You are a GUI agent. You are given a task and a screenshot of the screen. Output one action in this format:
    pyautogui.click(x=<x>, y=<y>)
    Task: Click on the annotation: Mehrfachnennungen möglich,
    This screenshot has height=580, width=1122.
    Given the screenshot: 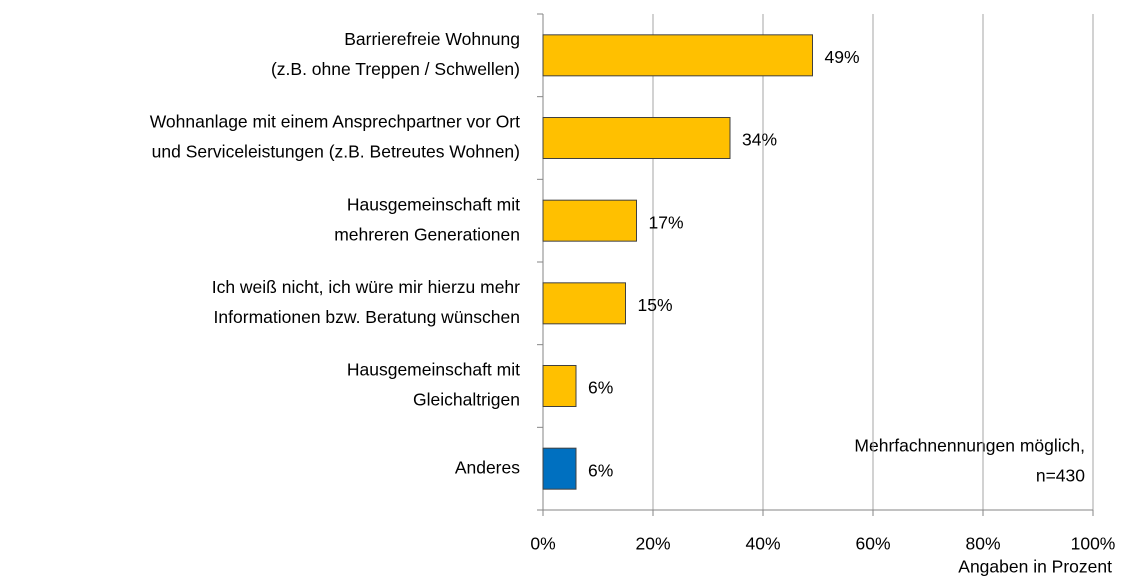 What is the action you would take?
    pyautogui.click(x=969, y=446)
    